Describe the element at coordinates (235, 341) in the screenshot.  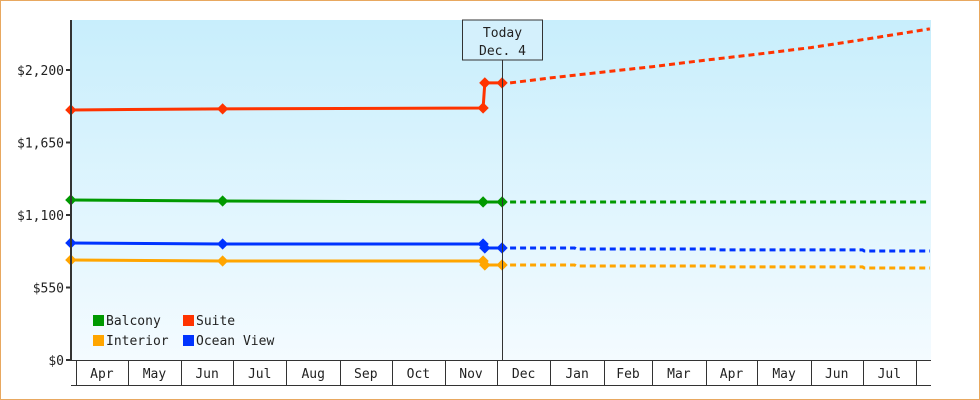
I see `legend-label-ocean-view: Ocean View` at that location.